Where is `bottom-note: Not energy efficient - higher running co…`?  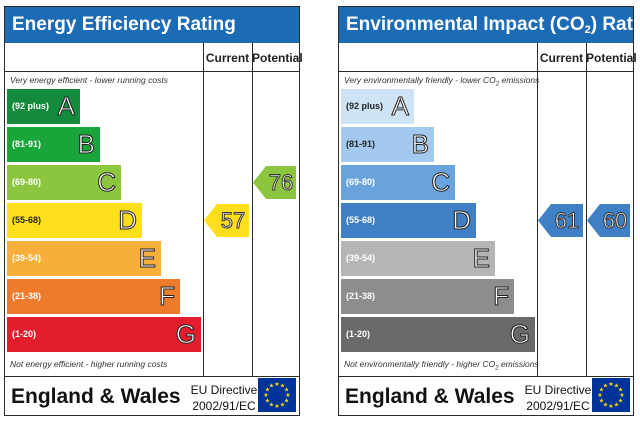
bottom-note: Not energy efficient - higher running co… is located at coordinates (89, 364).